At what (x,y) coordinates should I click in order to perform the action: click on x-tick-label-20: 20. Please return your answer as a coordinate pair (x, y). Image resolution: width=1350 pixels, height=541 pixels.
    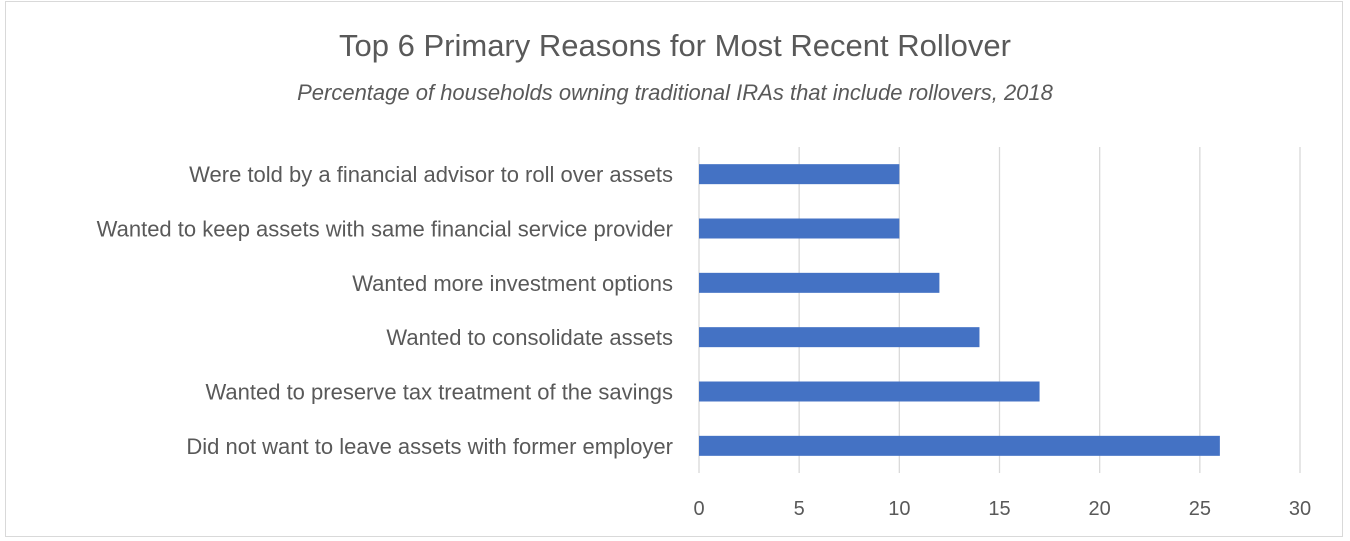
    Looking at the image, I should click on (1100, 509).